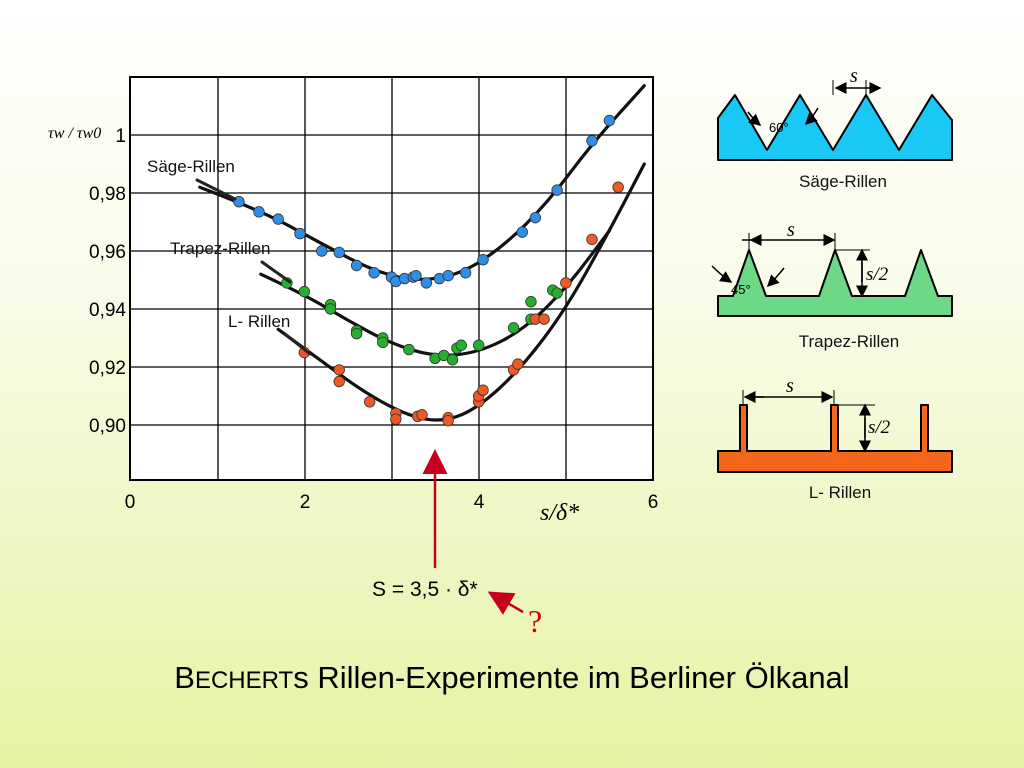  Describe the element at coordinates (832, 275) in the screenshot. I see `trapez-rillen-sketch` at that location.